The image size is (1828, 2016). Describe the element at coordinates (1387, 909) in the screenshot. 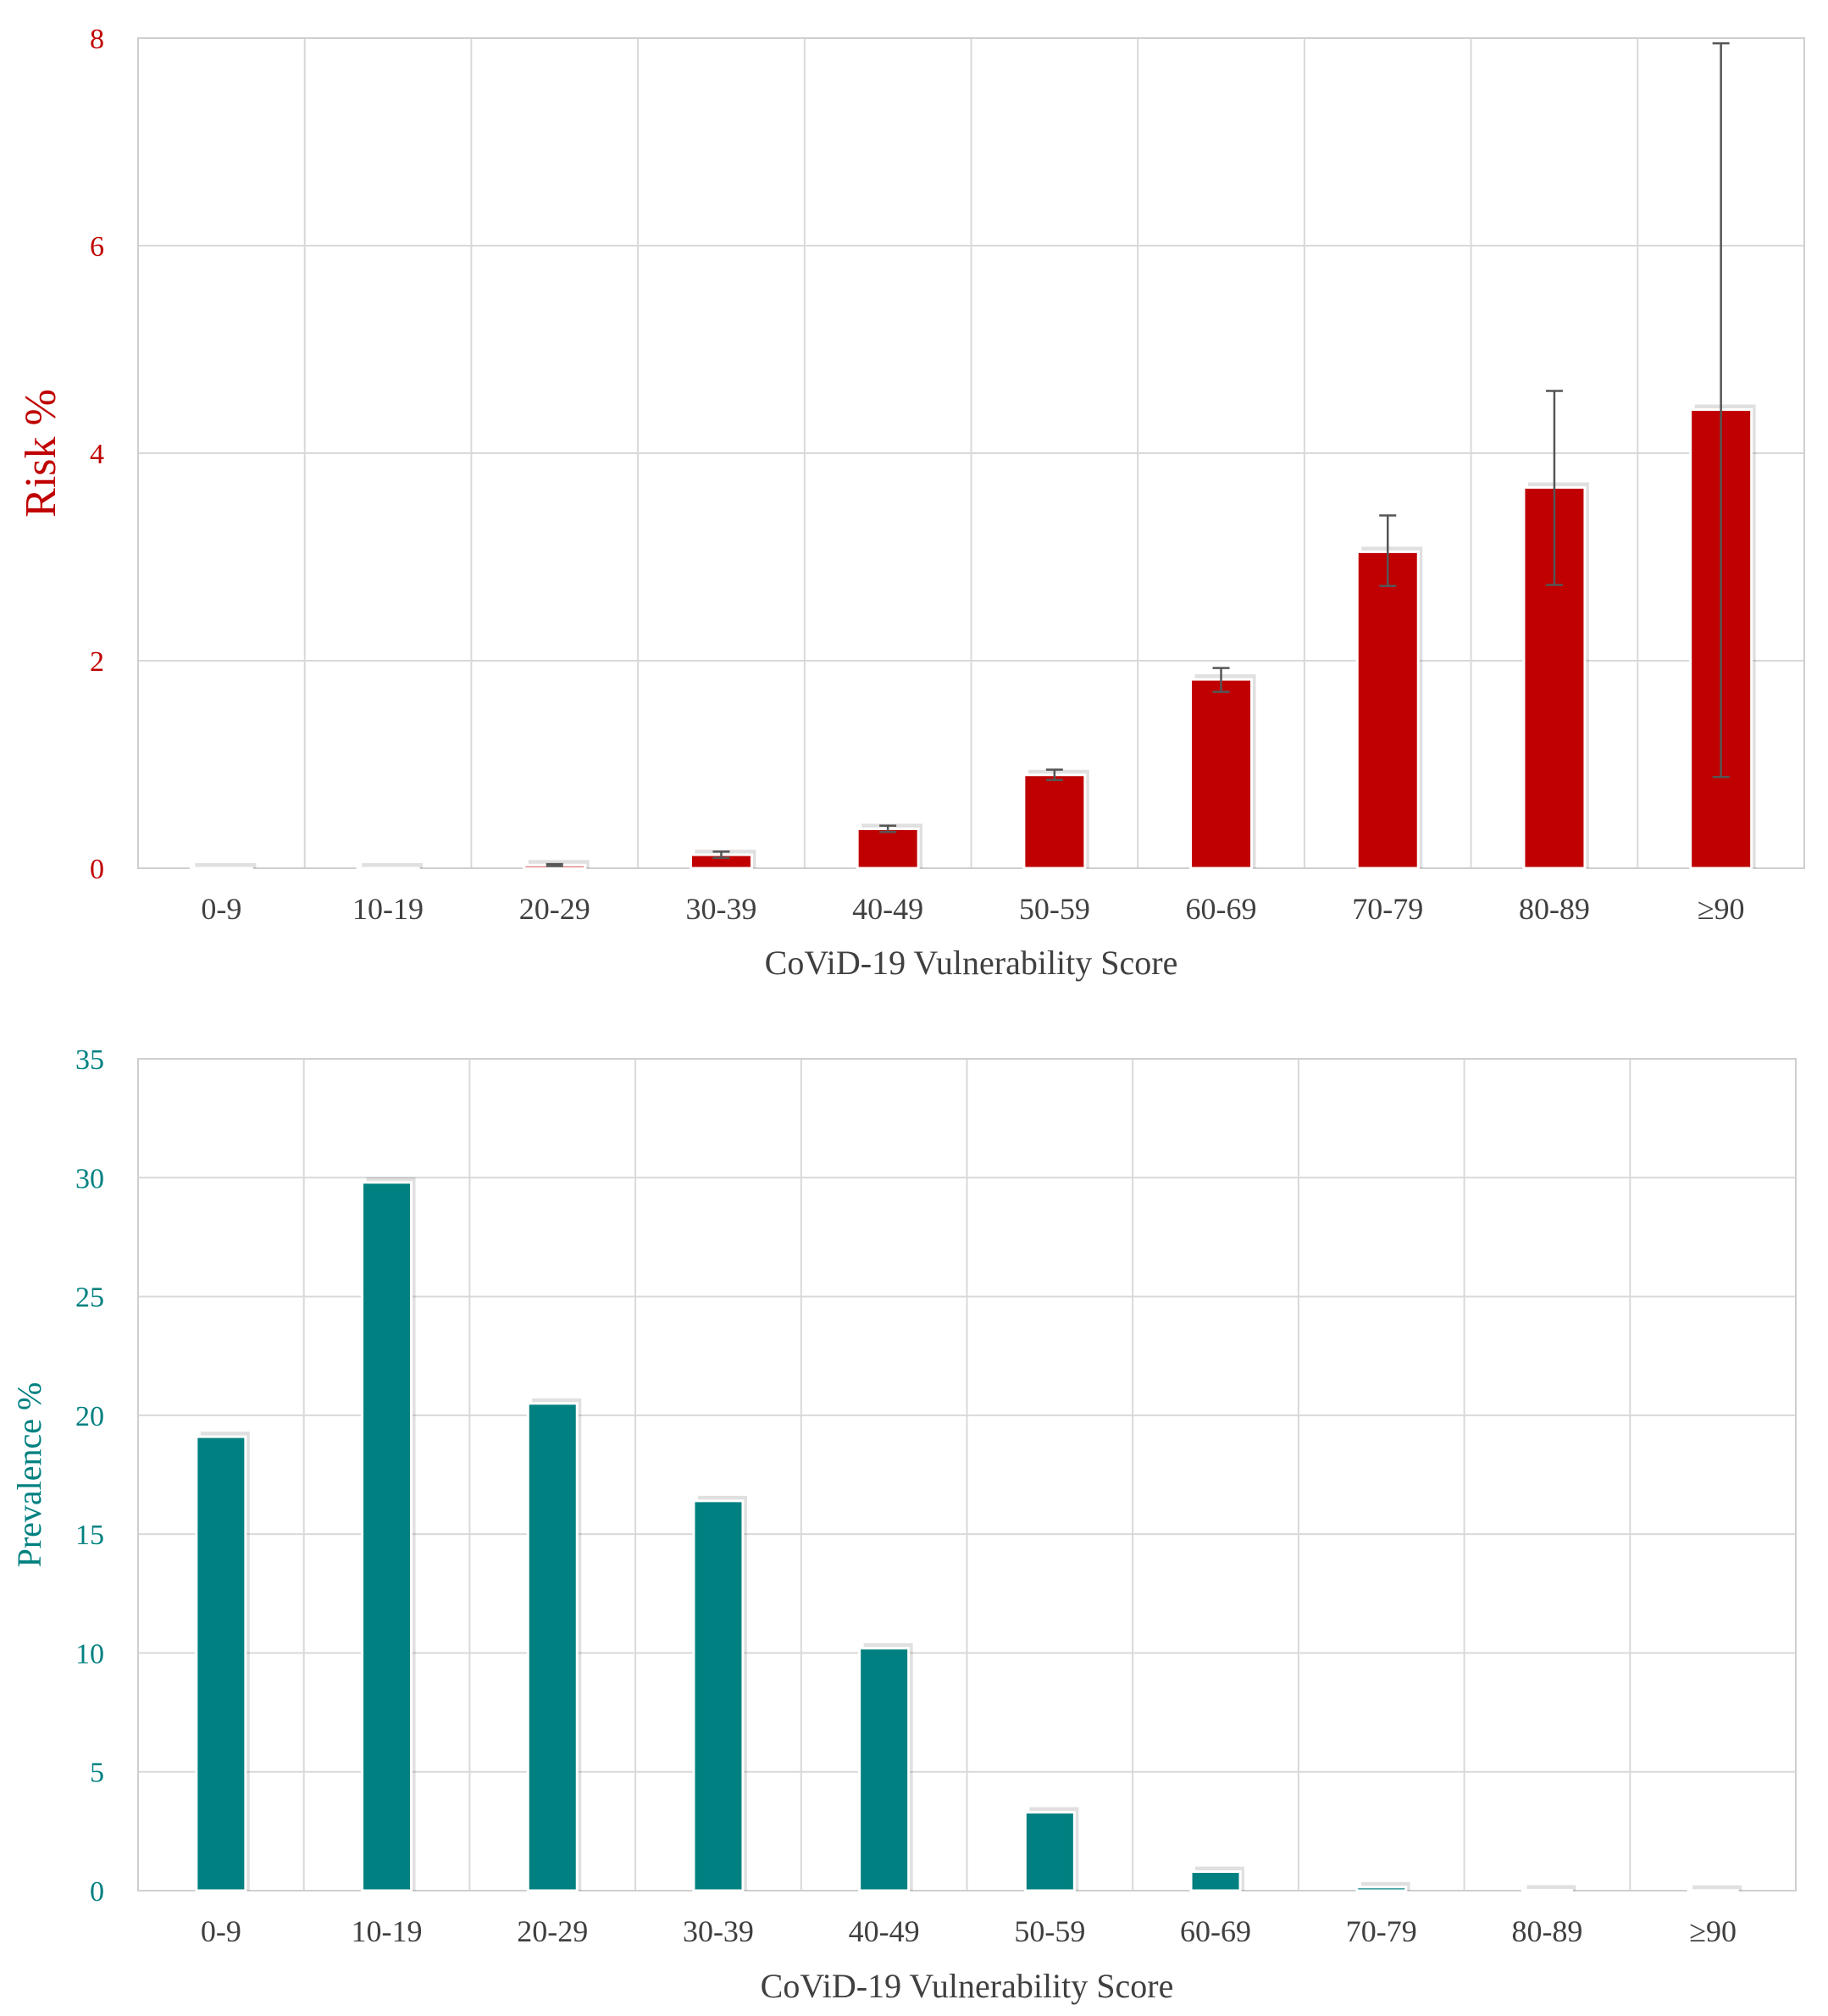

I see `risk-x-tick-label: 70-79` at that location.